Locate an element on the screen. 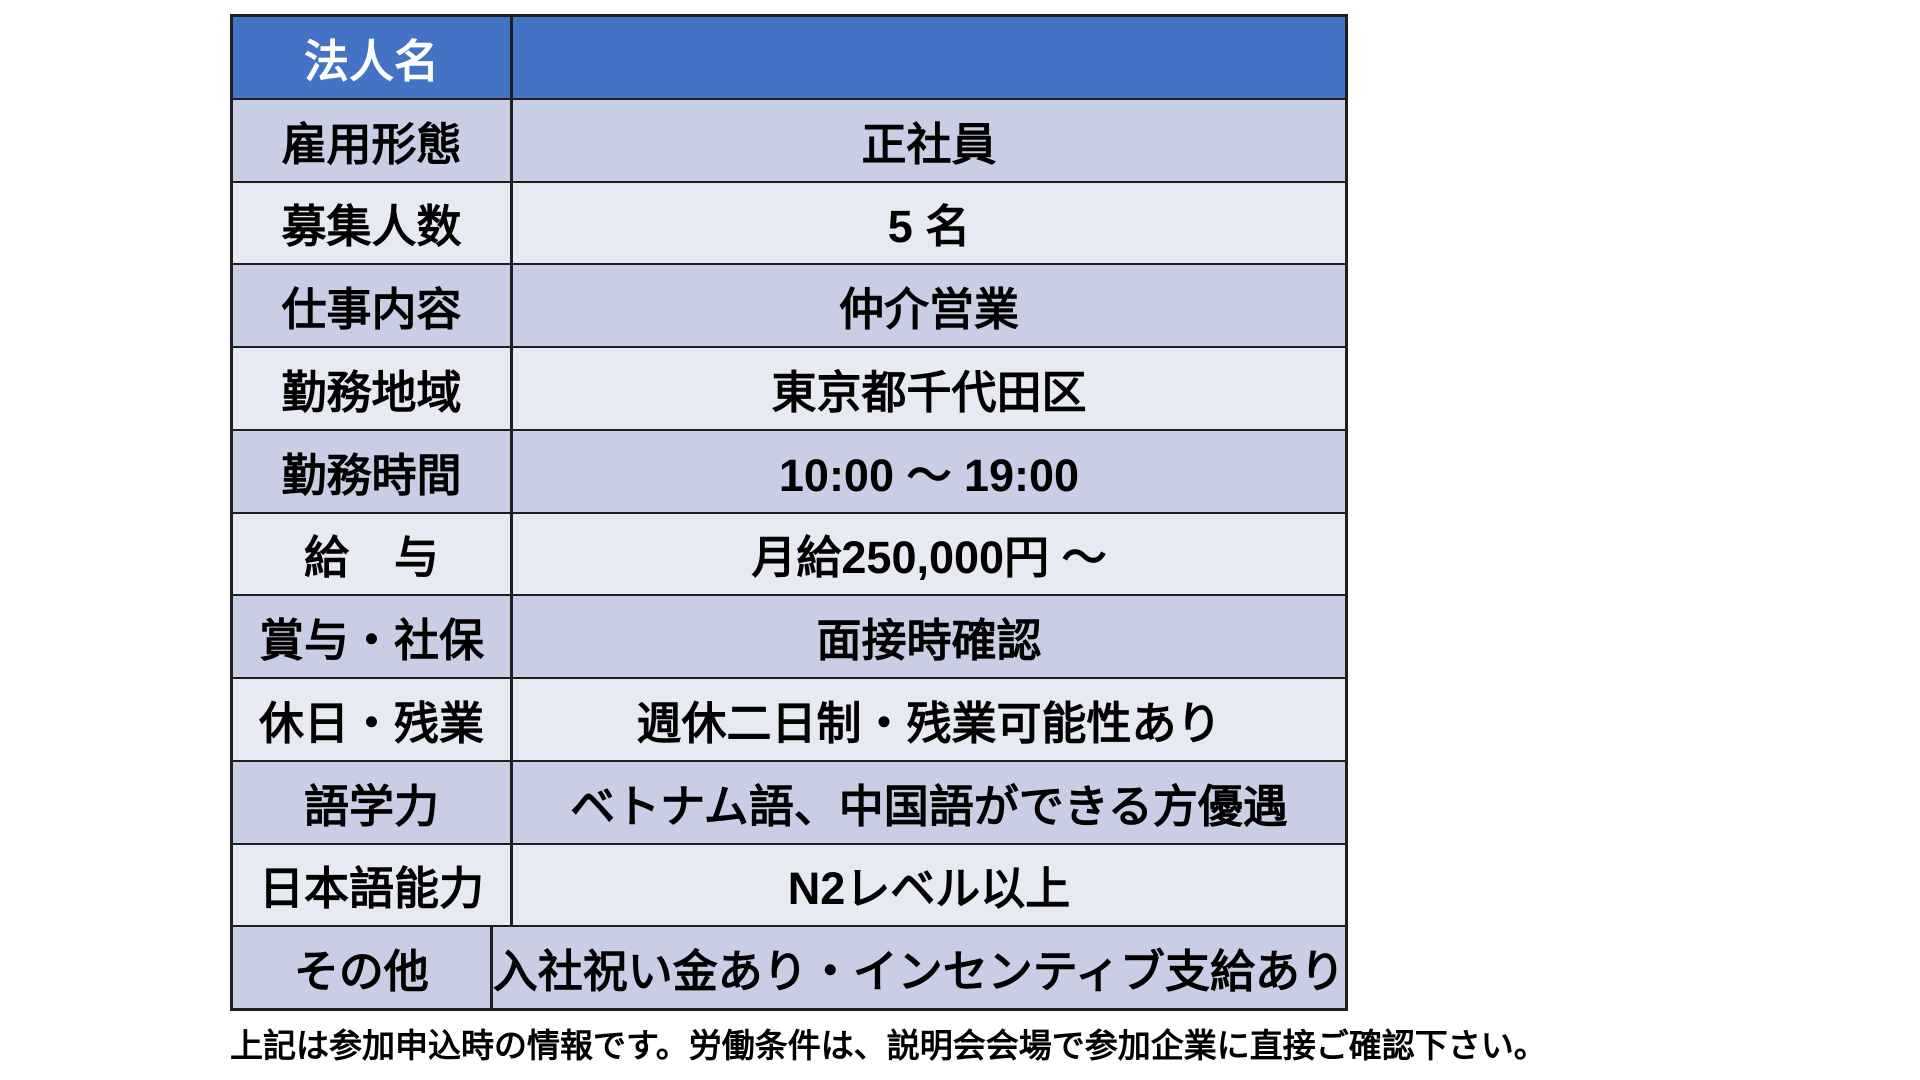  row-value: 10:00 ～ 19:00 is located at coordinates (929, 475).